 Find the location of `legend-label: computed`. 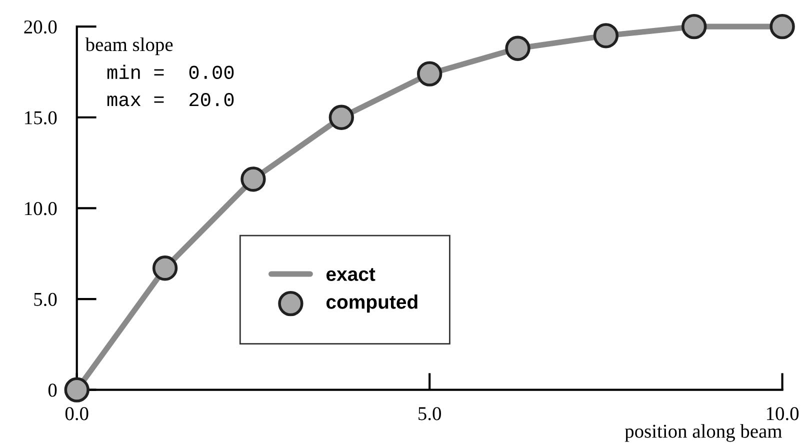

legend-label: computed is located at coordinates (372, 303).